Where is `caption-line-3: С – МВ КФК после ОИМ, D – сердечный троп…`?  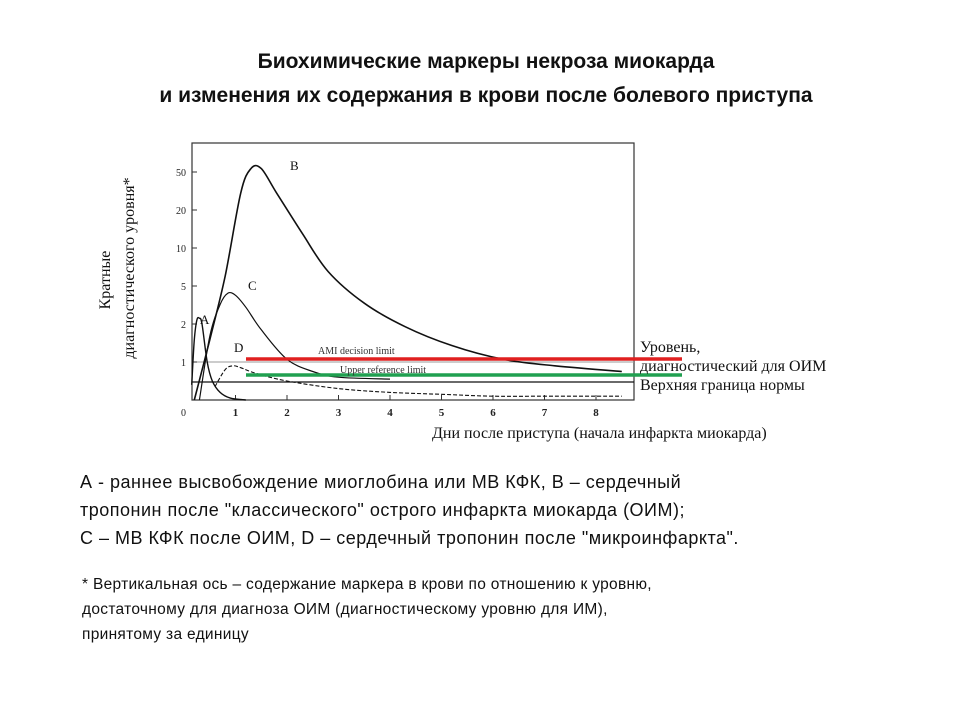 caption-line-3: С – МВ КФК после ОИМ, D – сердечный троп… is located at coordinates (409, 538).